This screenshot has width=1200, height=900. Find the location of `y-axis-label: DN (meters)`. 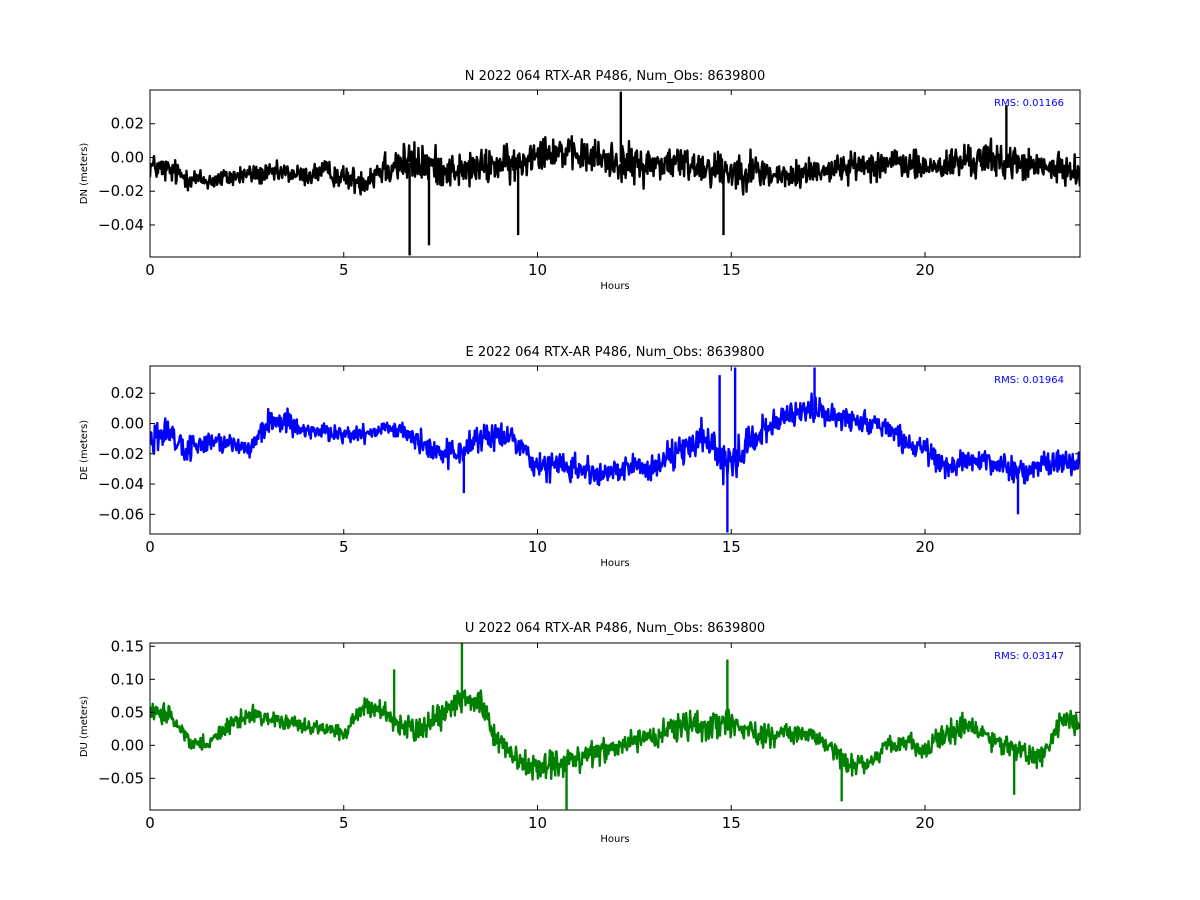

y-axis-label: DN (meters) is located at coordinates (84, 174).